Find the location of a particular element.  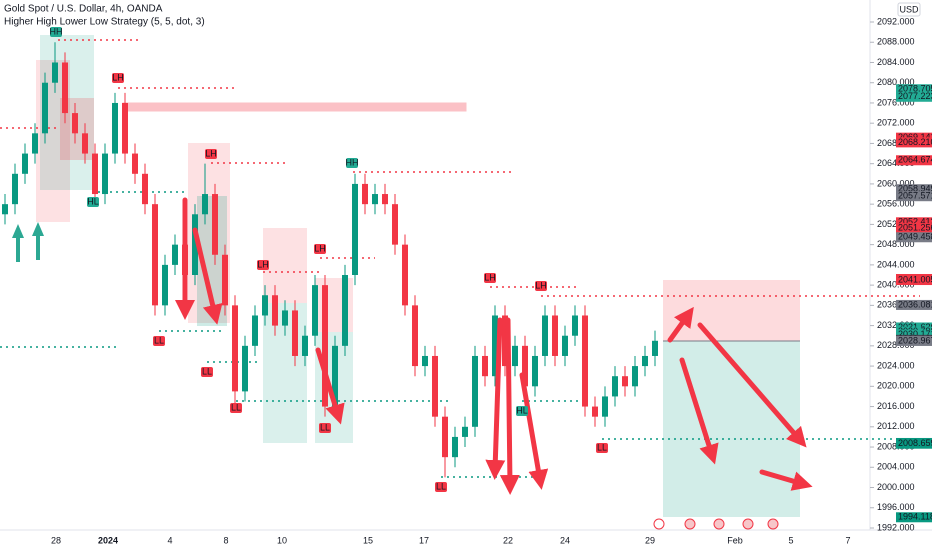

price-tag-label: 2057.571 is located at coordinates (915, 196).